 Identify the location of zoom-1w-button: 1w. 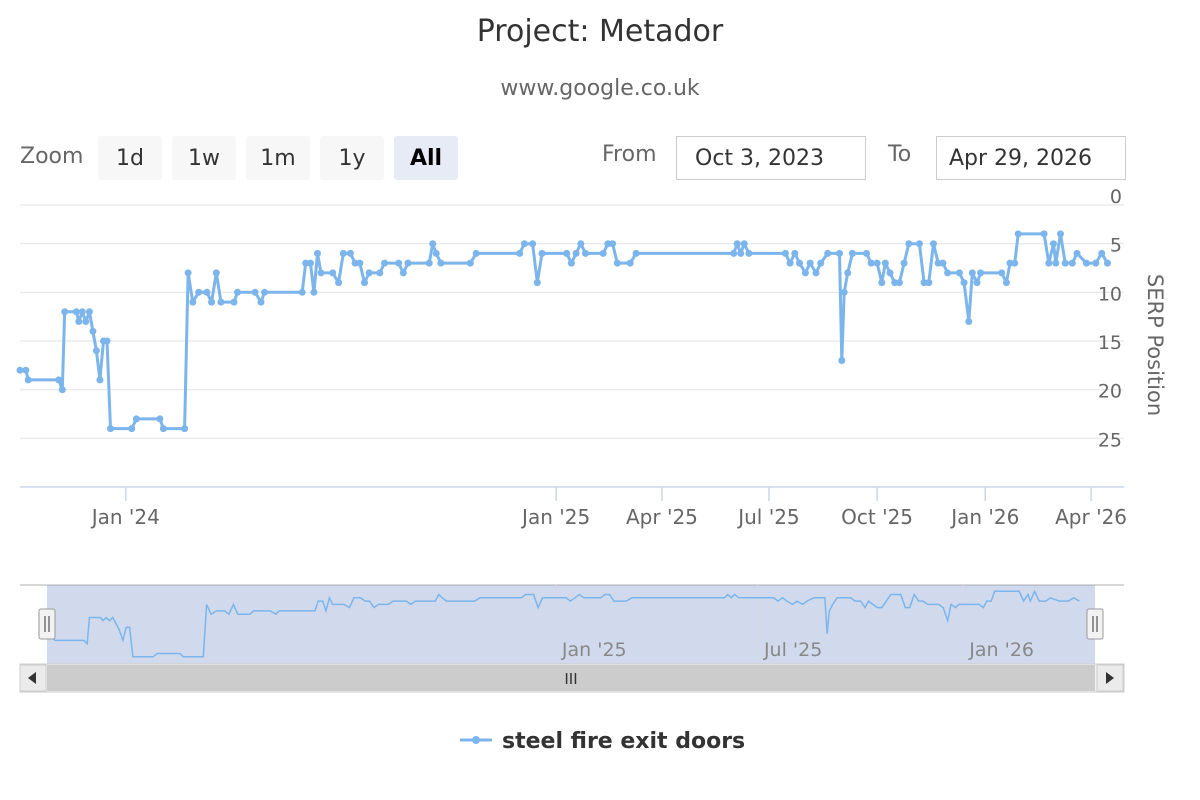
(204, 158).